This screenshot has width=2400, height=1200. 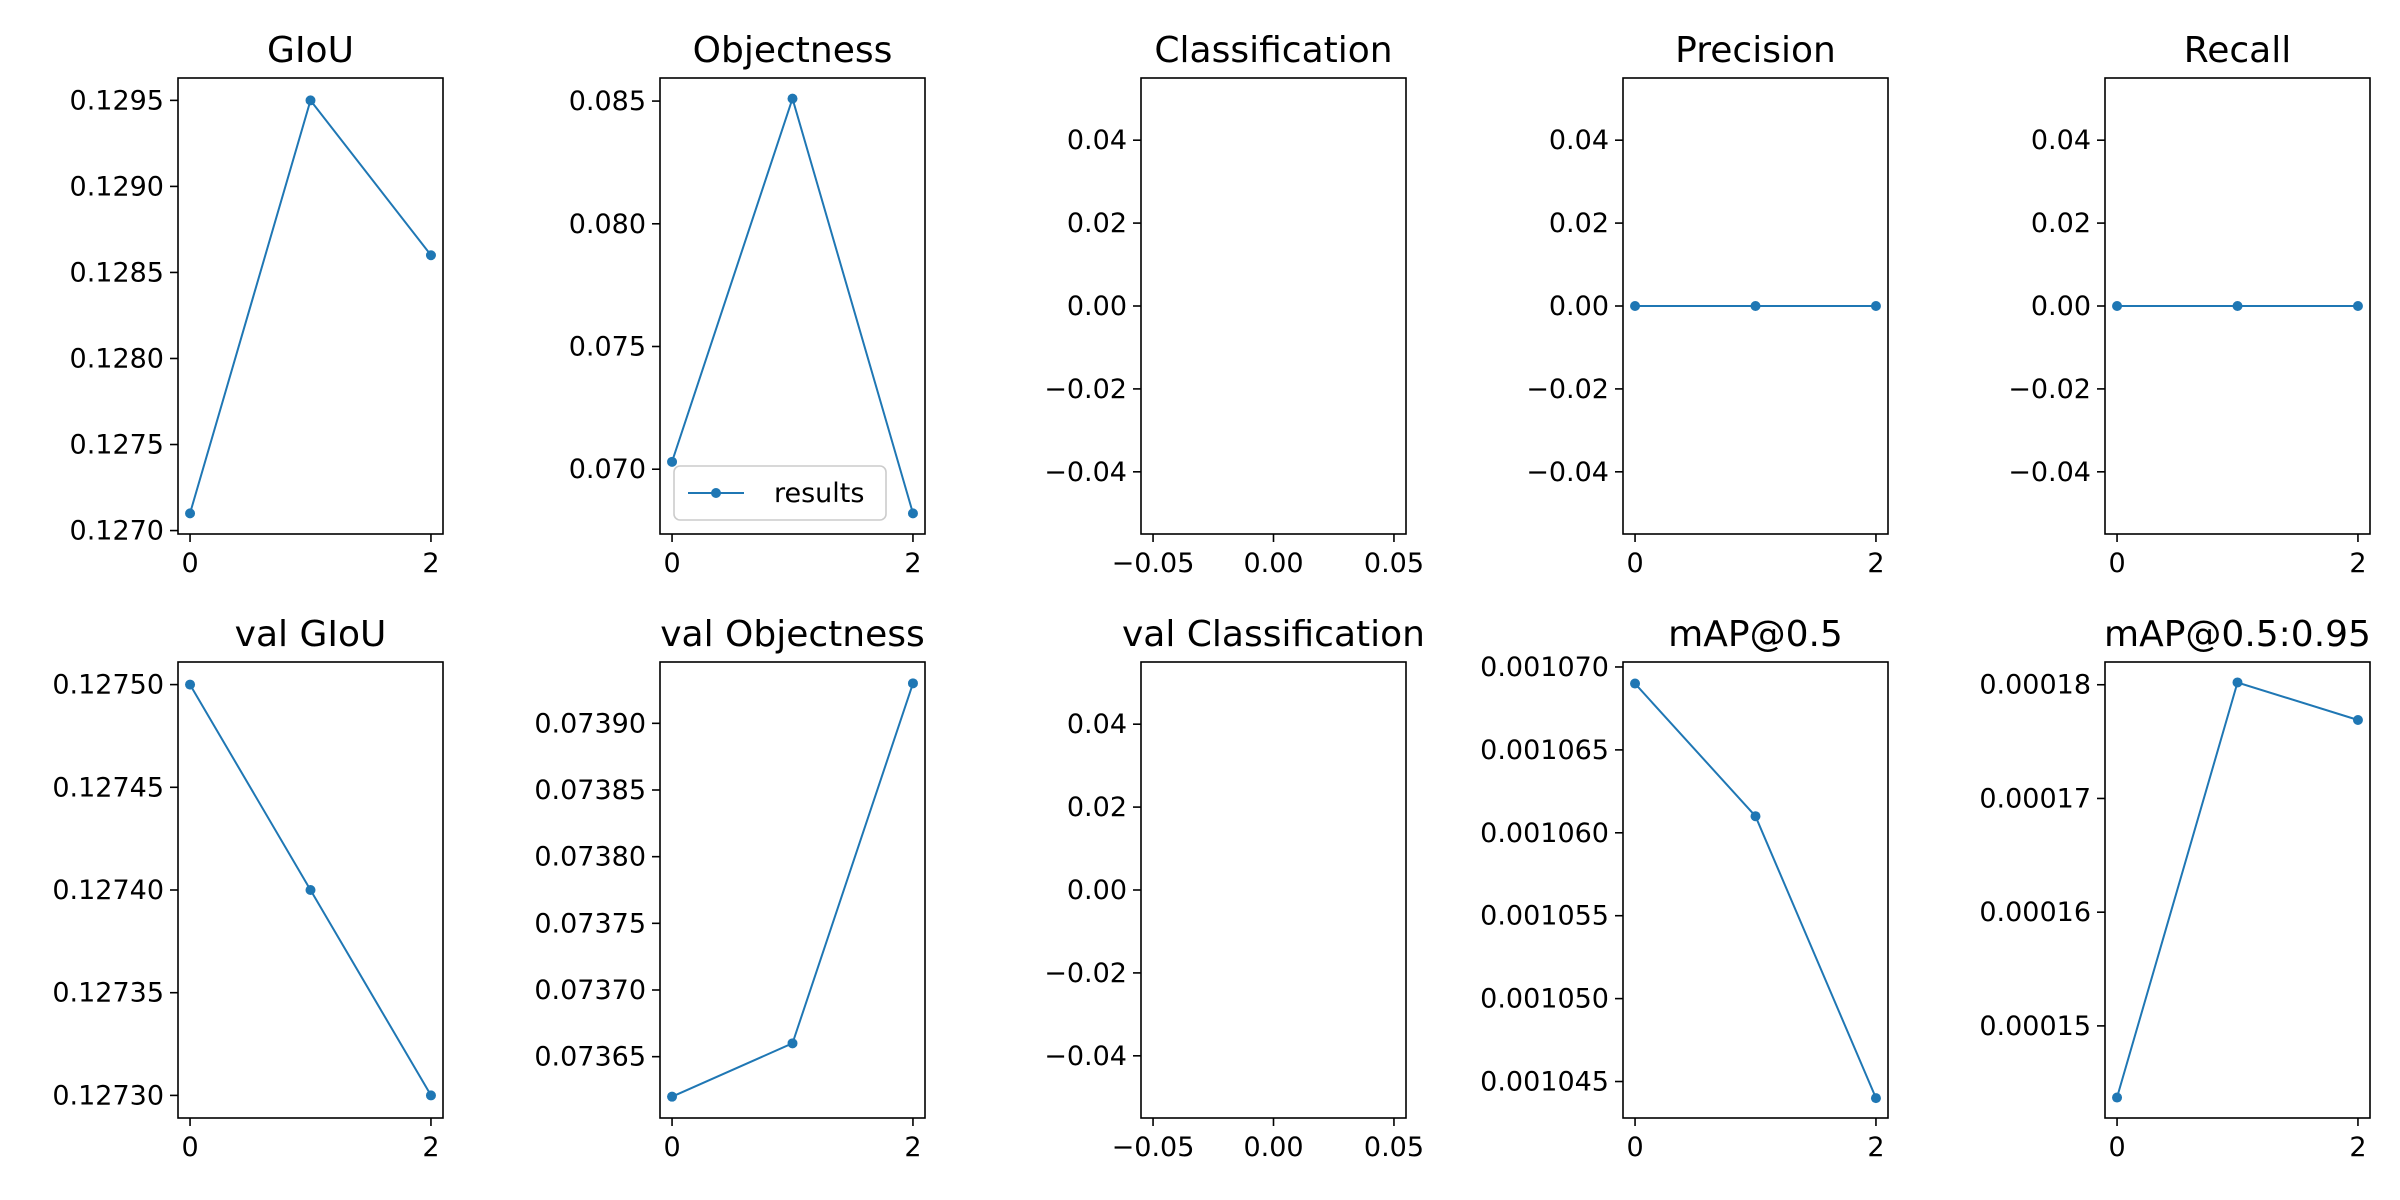 What do you see at coordinates (117, 100) in the screenshot?
I see `y-tick-label: 0.1295` at bounding box center [117, 100].